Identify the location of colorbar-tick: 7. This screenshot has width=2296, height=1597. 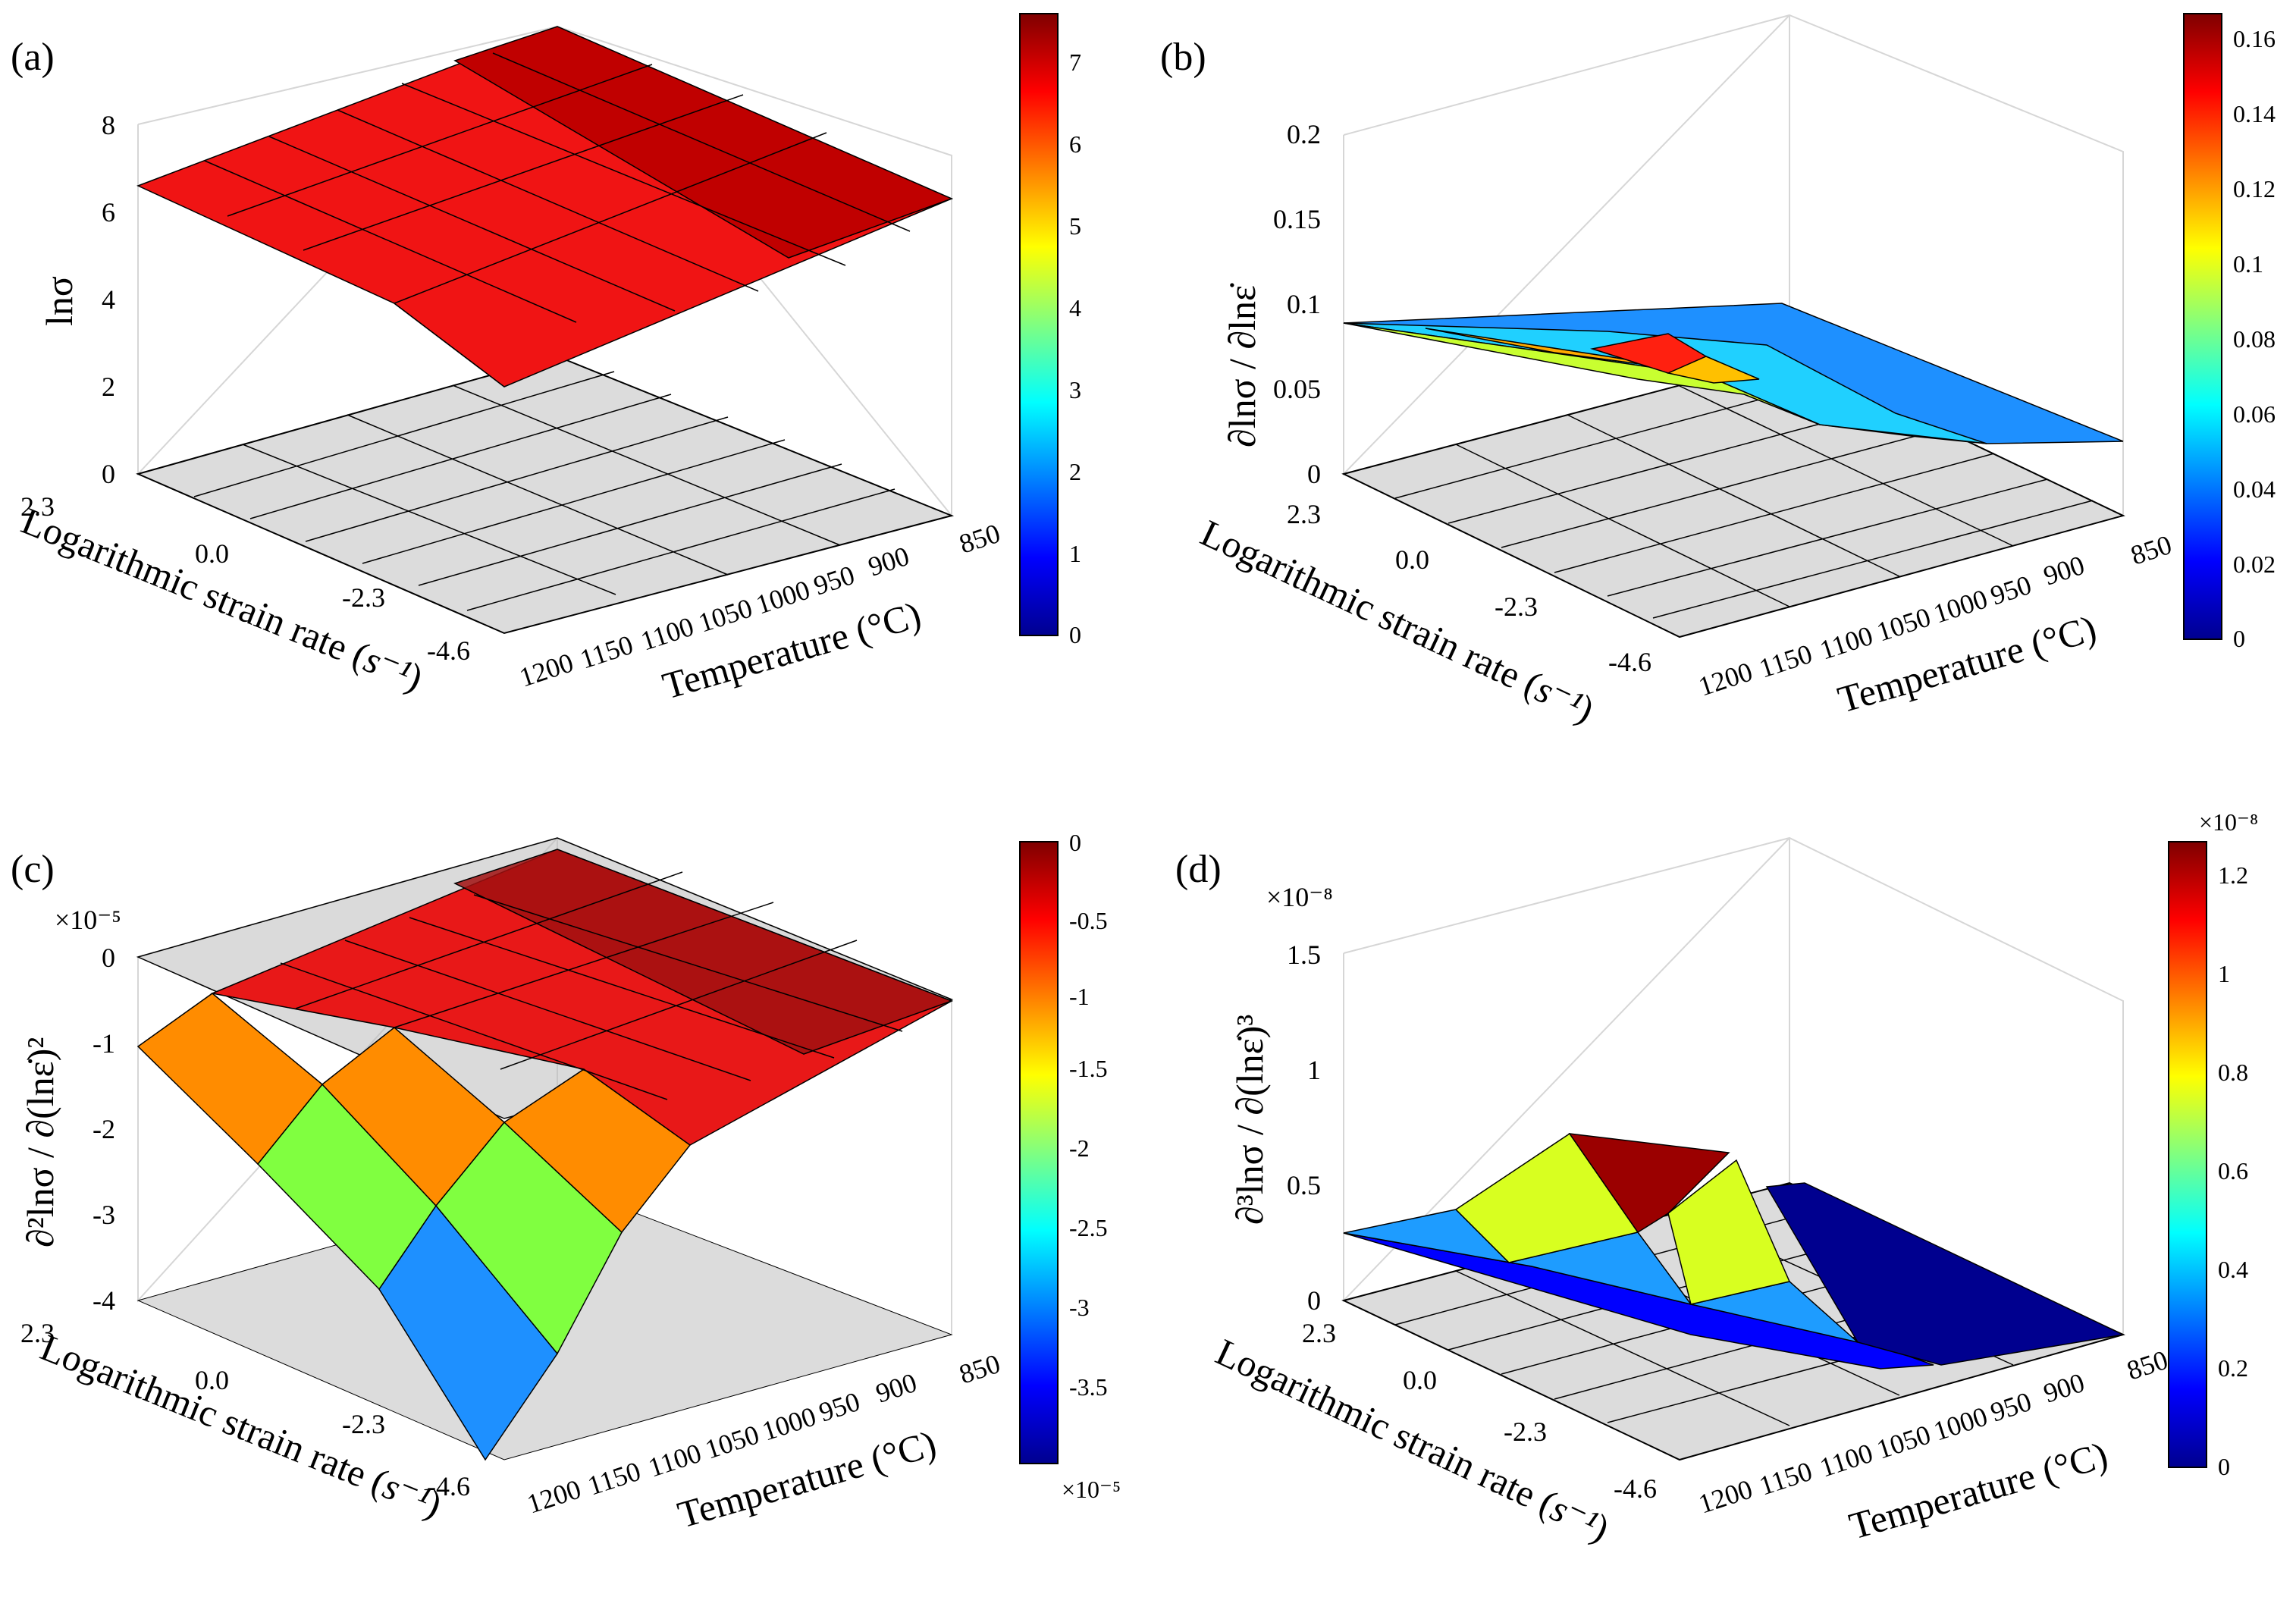
(1075, 62).